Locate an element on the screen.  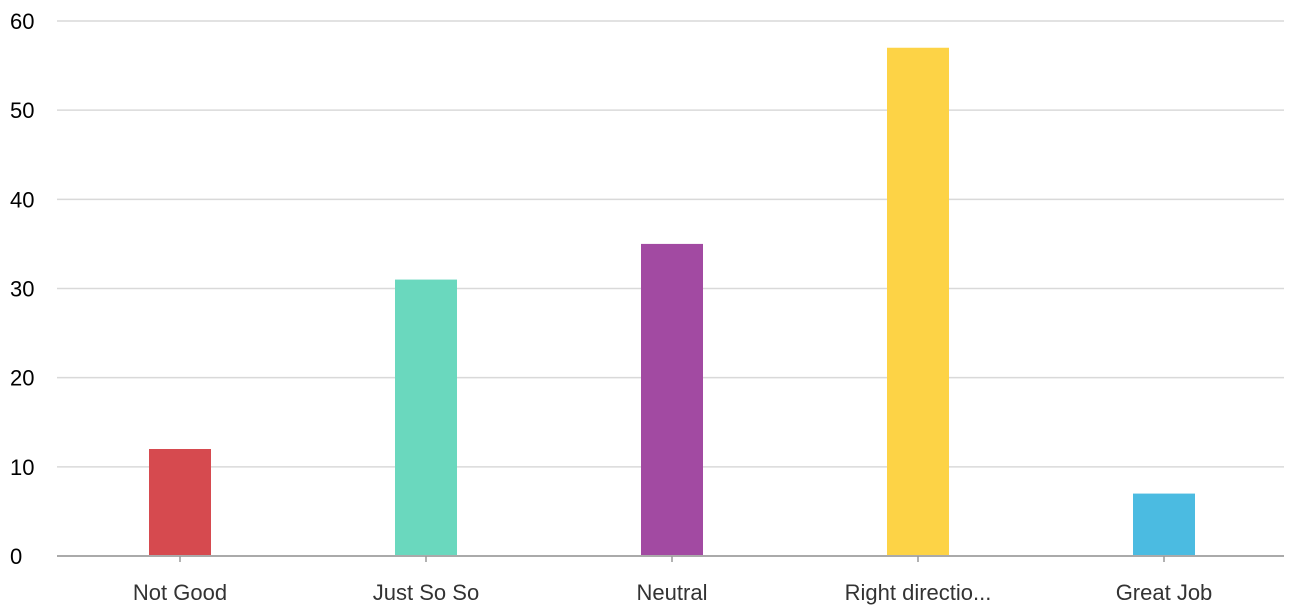
y-tick-label: 0 is located at coordinates (16, 556).